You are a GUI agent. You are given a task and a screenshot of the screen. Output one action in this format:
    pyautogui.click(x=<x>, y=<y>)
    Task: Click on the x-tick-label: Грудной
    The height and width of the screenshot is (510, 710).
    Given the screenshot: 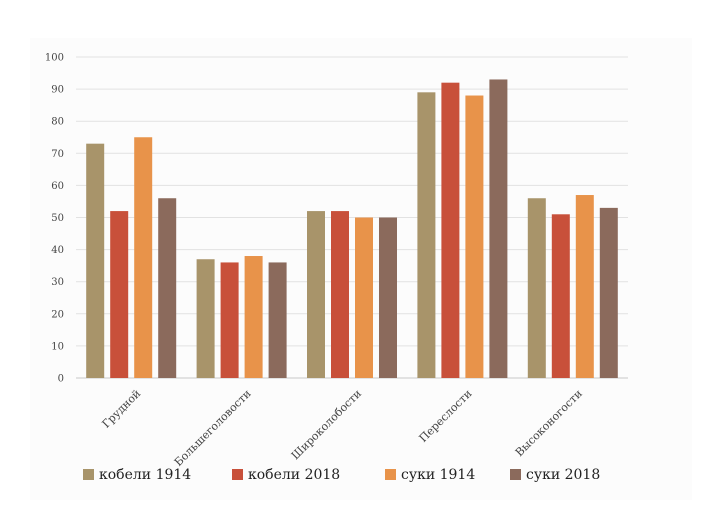 What is the action you would take?
    pyautogui.click(x=122, y=409)
    